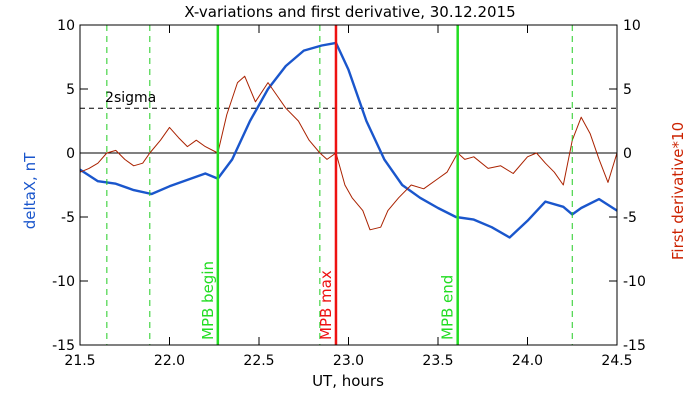 This screenshot has width=700, height=400. What do you see at coordinates (63, 346) in the screenshot?
I see `y-tick-label-left: -15` at bounding box center [63, 346].